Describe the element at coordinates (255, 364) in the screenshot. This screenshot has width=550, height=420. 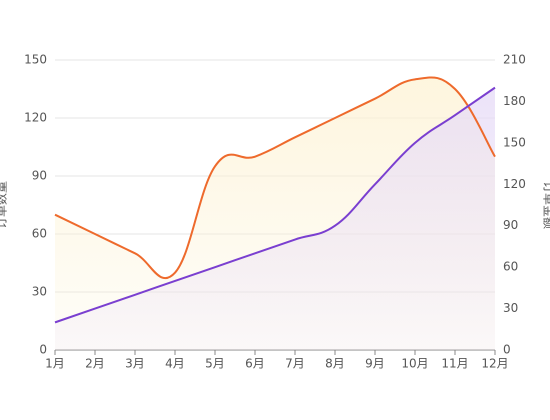
I see `x-tick-label: 6月` at that location.